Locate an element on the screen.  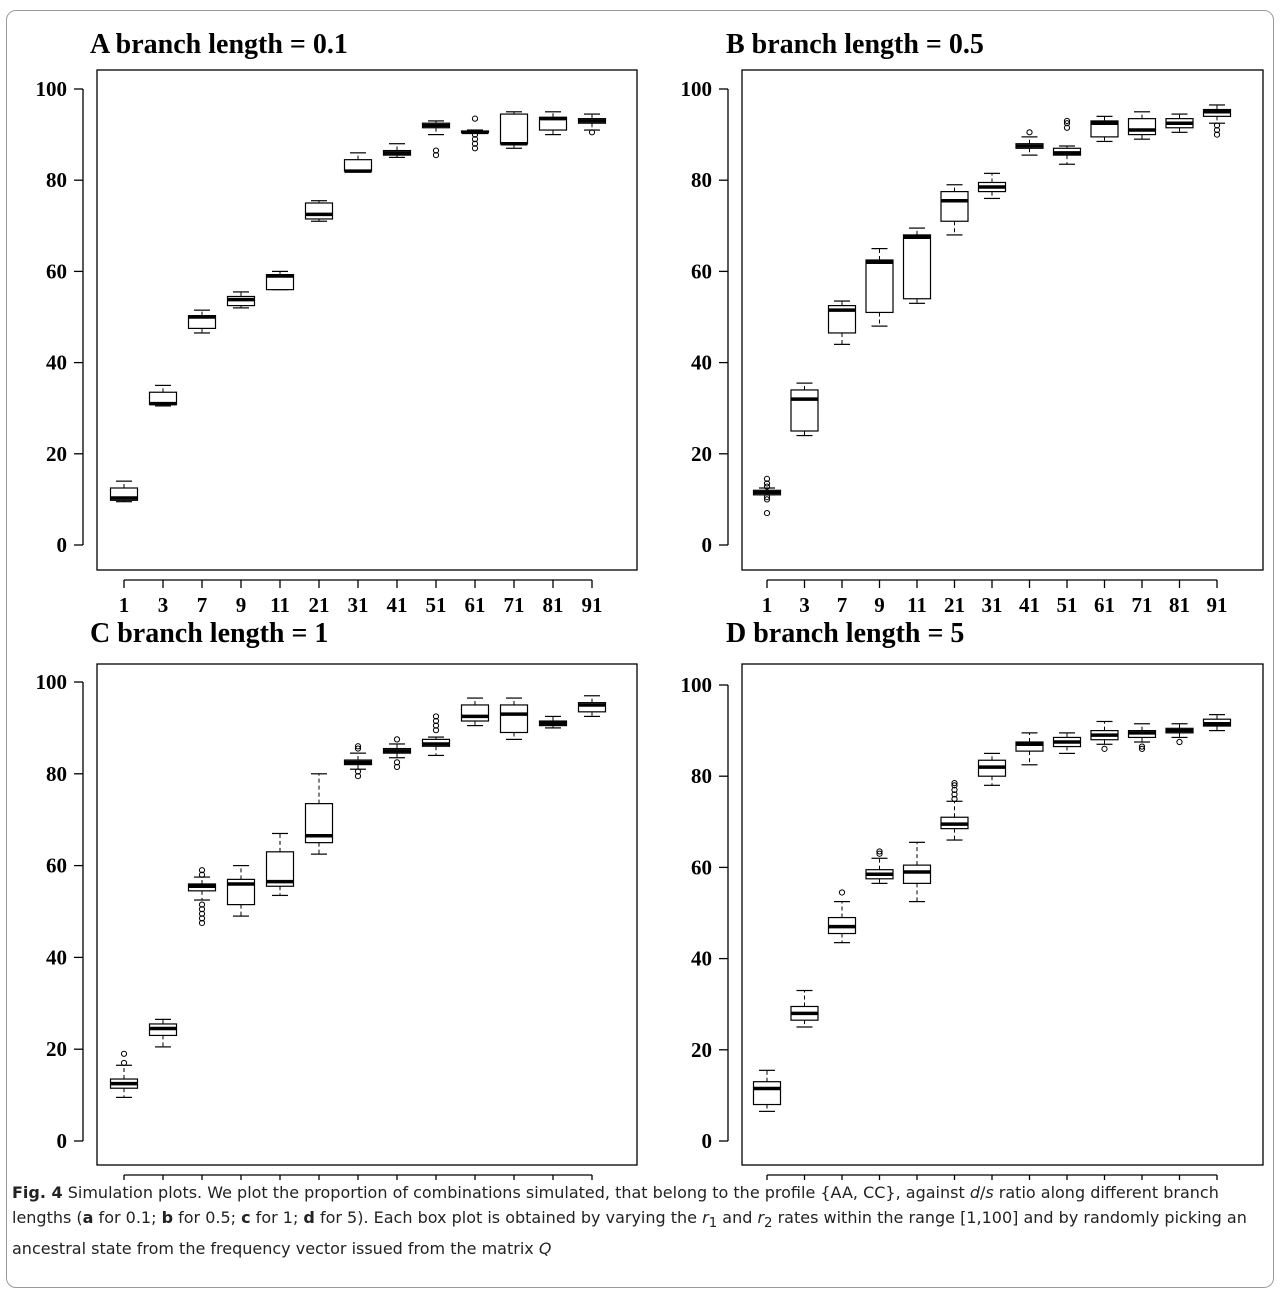
y-tick-label: 80 is located at coordinates (56, 774).